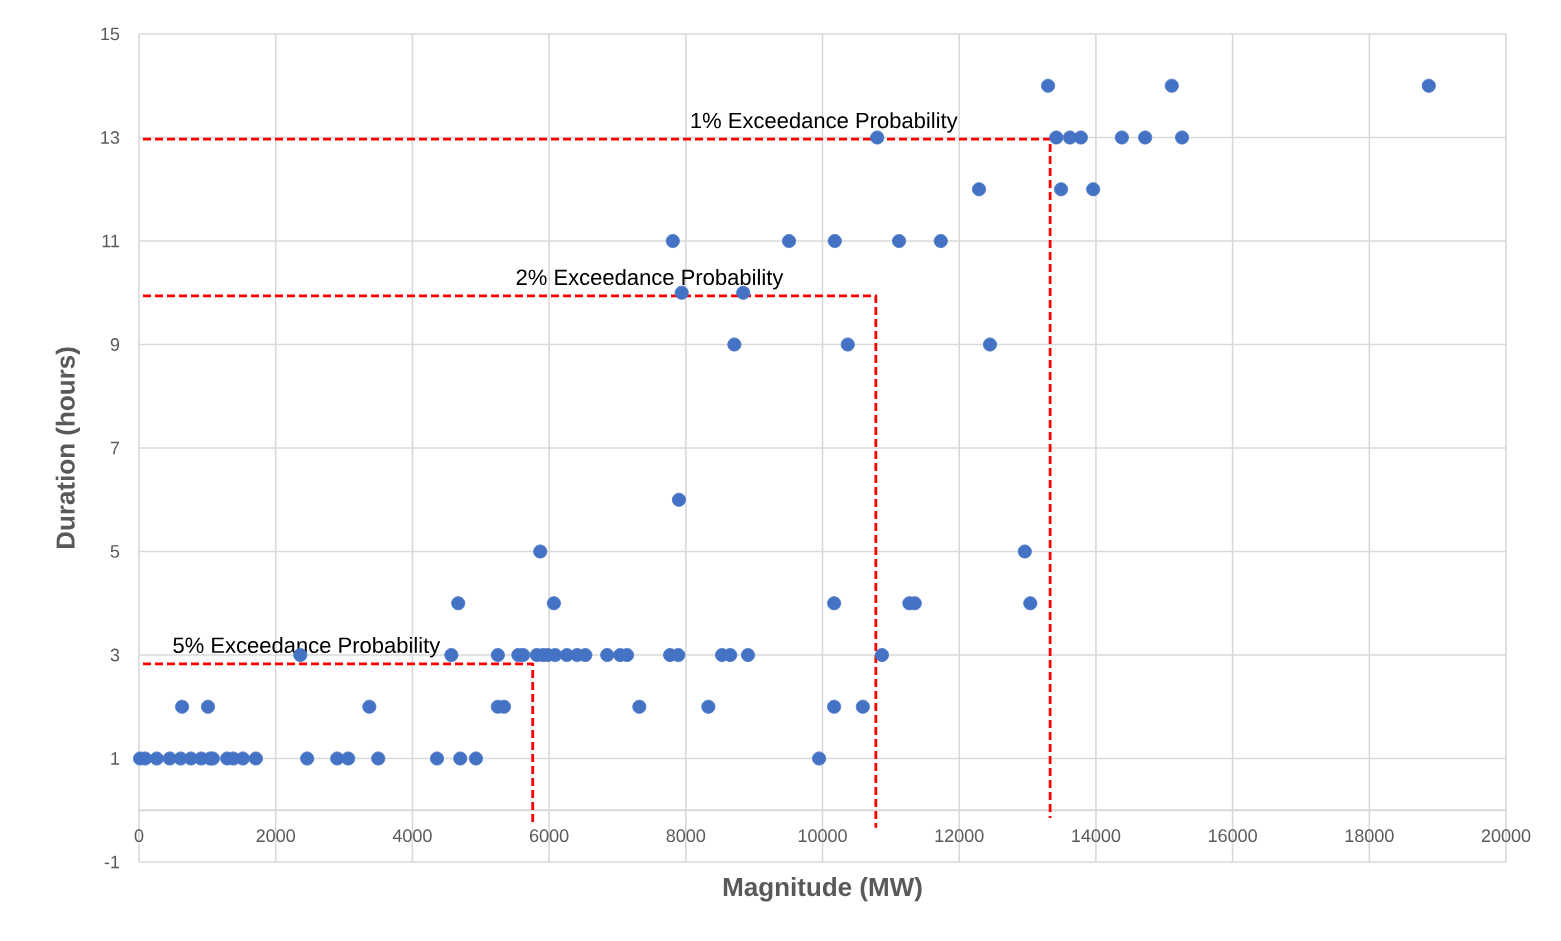 This screenshot has width=1561, height=941. Describe the element at coordinates (110, 34) in the screenshot. I see `y-tick-label: 15` at that location.